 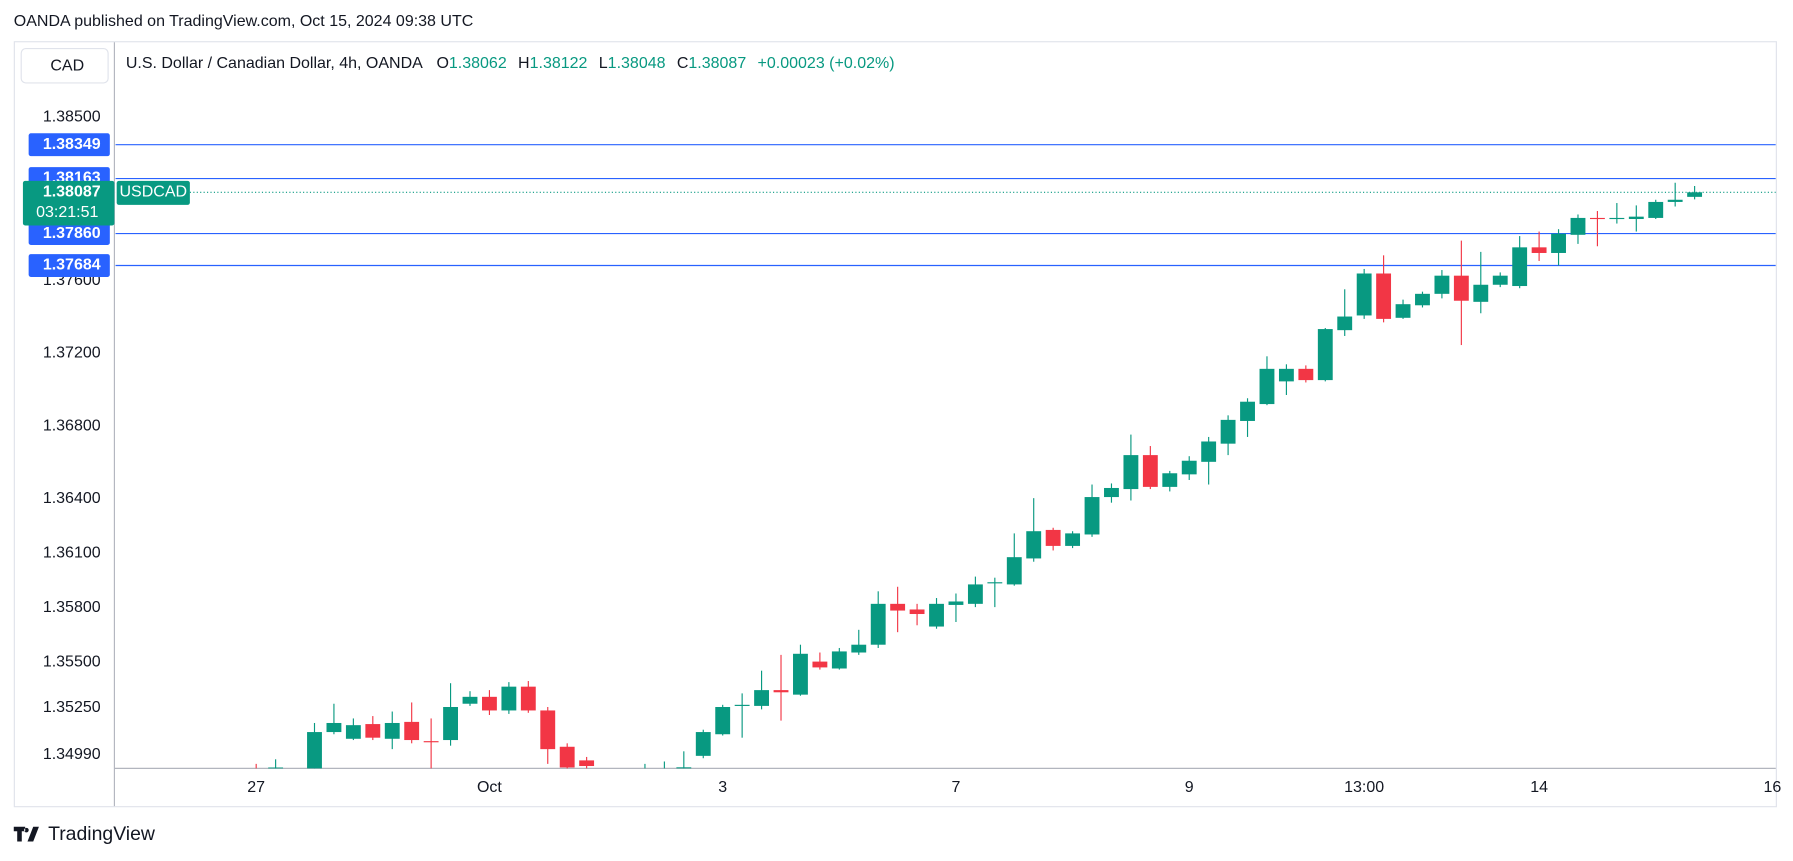 I want to click on y-tick-label: 1.34990, so click(x=72, y=754).